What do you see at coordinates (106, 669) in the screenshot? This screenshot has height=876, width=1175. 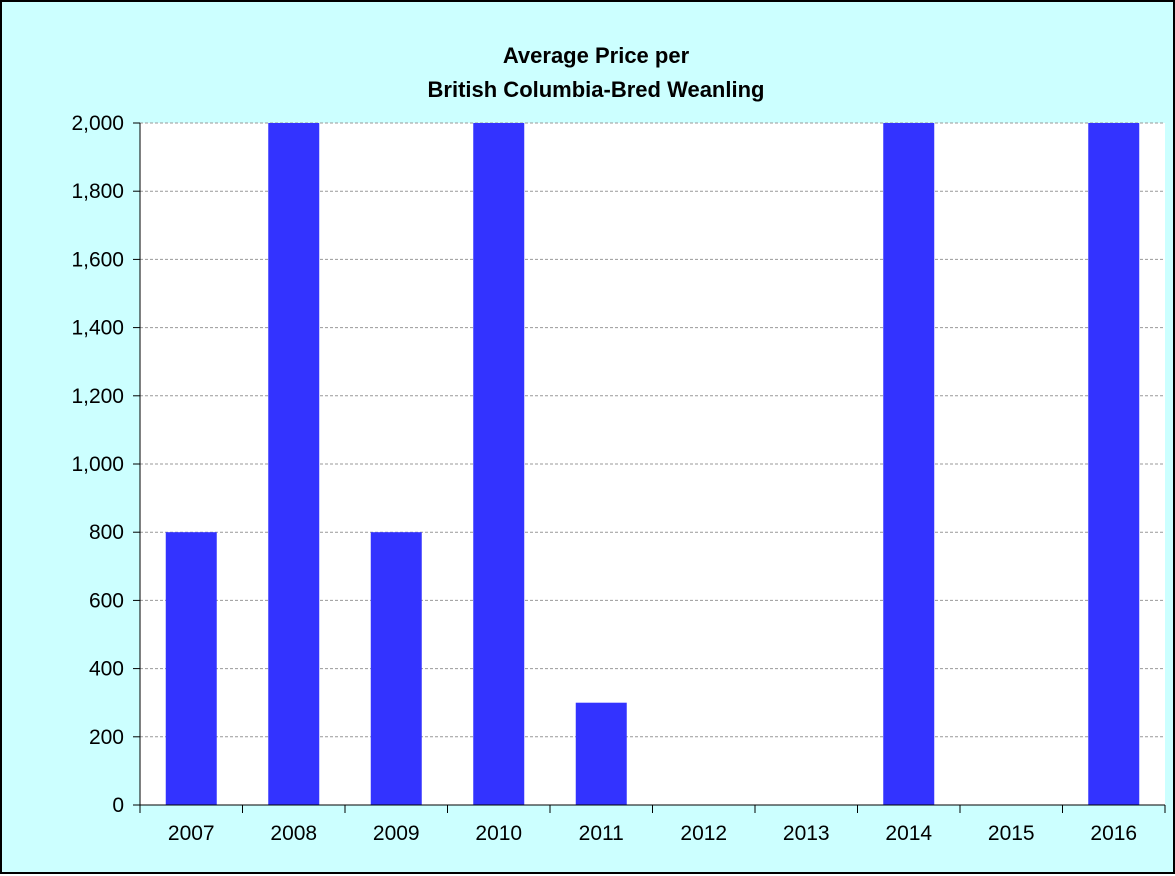 I see `y-tick-label: 400` at bounding box center [106, 669].